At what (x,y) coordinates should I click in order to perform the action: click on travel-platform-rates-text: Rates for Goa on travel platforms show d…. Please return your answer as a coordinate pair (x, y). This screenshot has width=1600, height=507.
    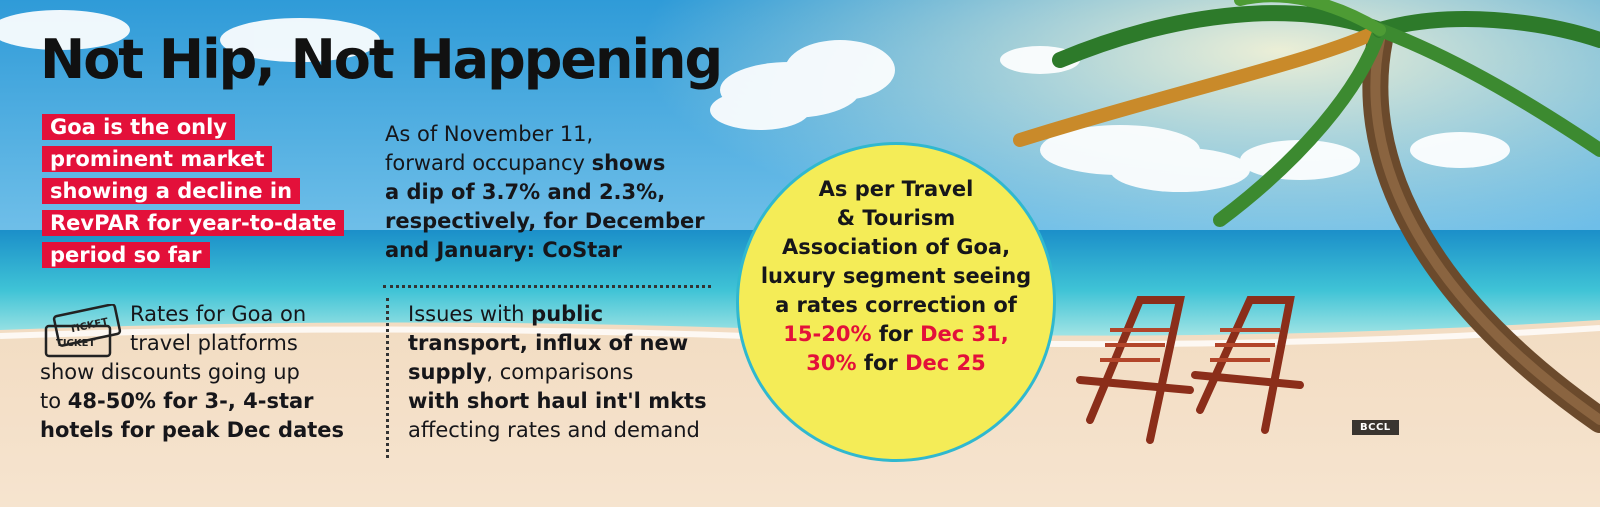
    Looking at the image, I should click on (192, 372).